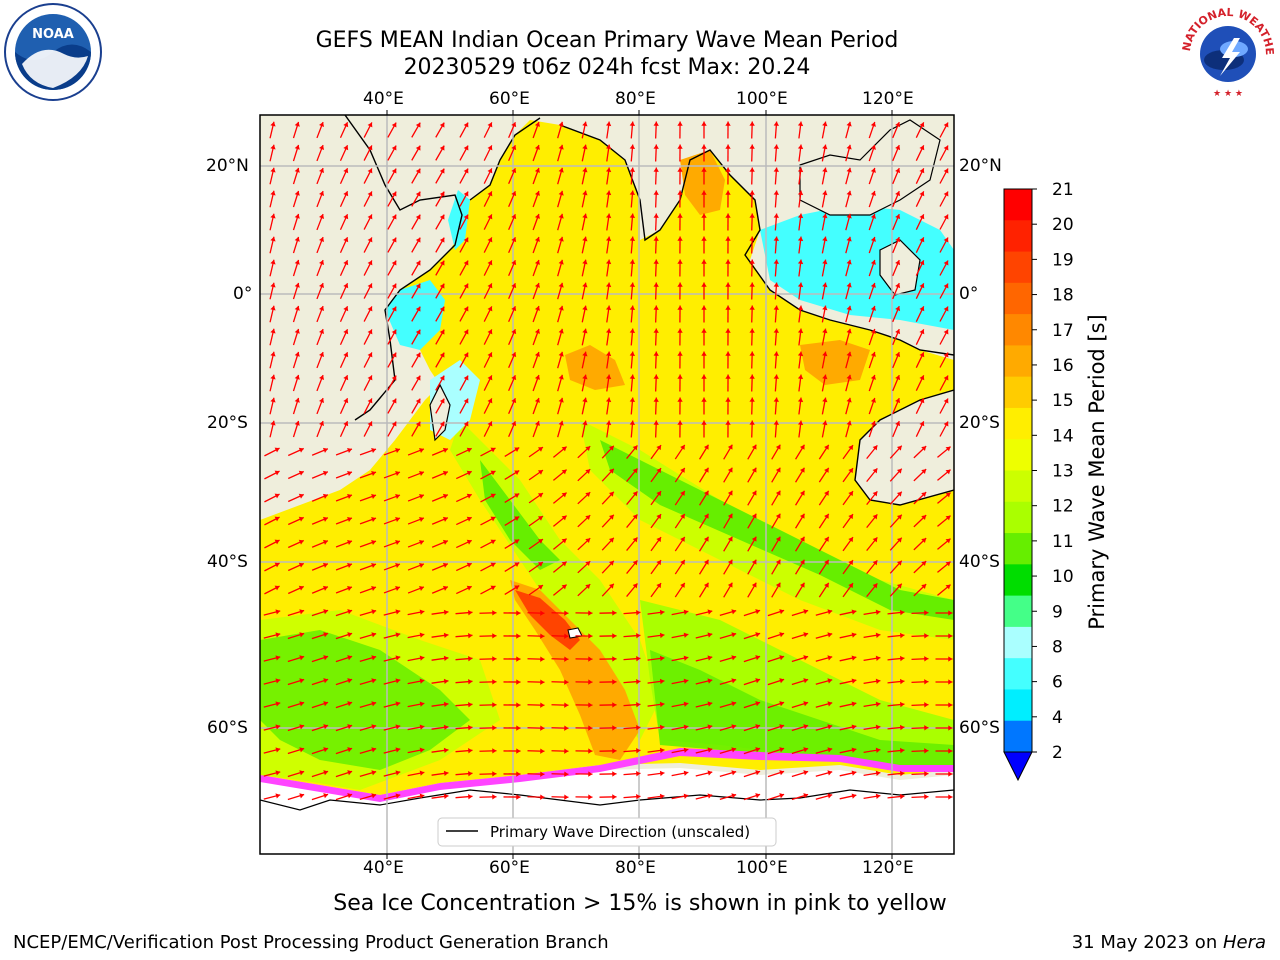 Image resolution: width=1280 pixels, height=960 pixels. I want to click on colorbar-tick-label: 17, so click(1063, 331).